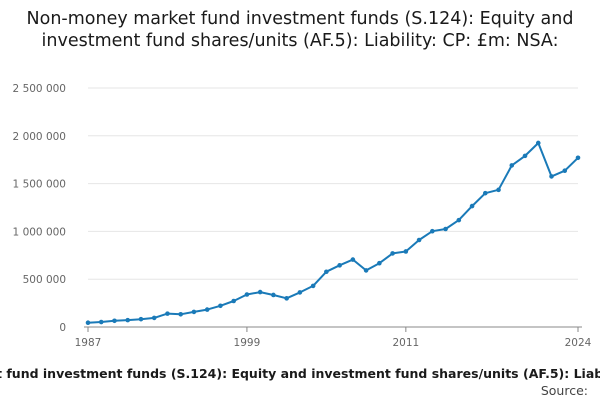  Describe the element at coordinates (62, 328) in the screenshot. I see `y-tick-label: 0` at that location.